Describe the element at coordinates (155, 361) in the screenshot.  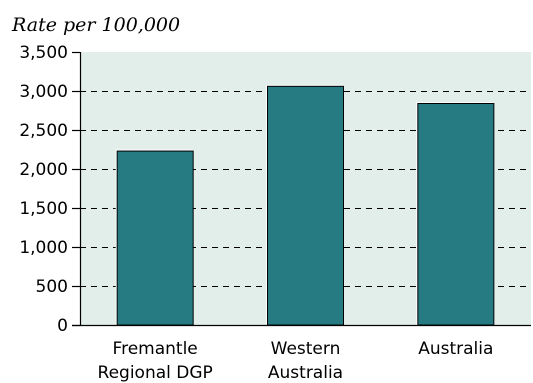
I see `x-category-label: Fremantle Regional DGP` at that location.